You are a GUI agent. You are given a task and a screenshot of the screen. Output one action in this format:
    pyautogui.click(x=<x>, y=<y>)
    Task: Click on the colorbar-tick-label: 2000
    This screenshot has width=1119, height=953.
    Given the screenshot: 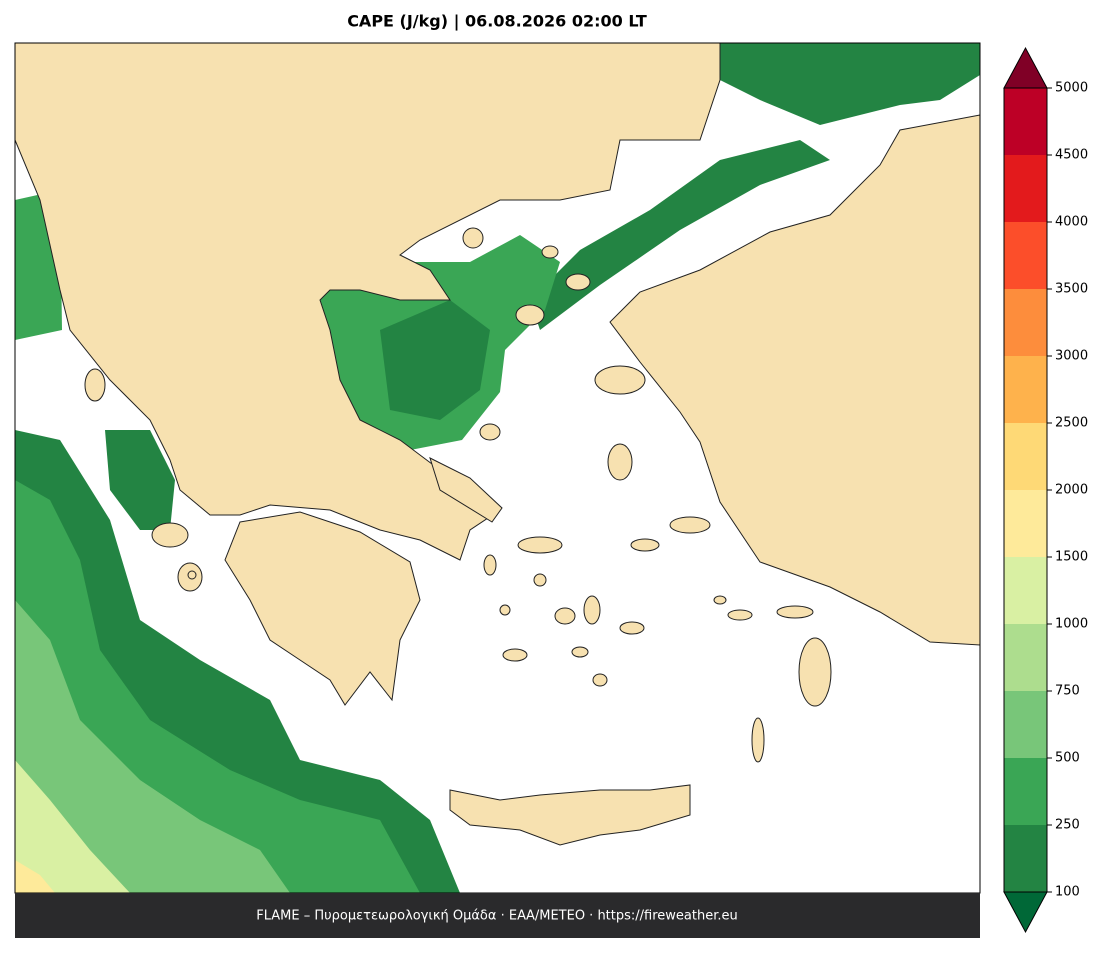 What is the action you would take?
    pyautogui.click(x=1071, y=490)
    